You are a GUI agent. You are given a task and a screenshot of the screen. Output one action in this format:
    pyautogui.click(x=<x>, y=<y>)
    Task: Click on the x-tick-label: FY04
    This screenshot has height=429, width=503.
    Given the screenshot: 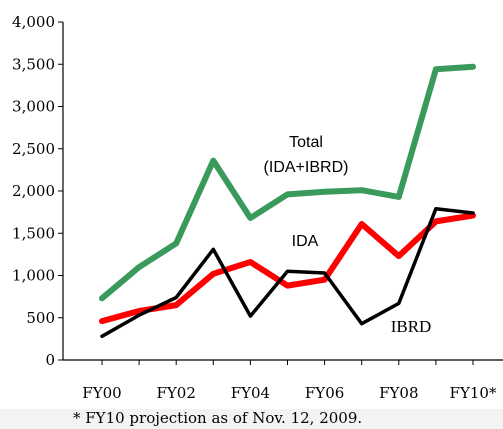 What is the action you would take?
    pyautogui.click(x=250, y=393)
    